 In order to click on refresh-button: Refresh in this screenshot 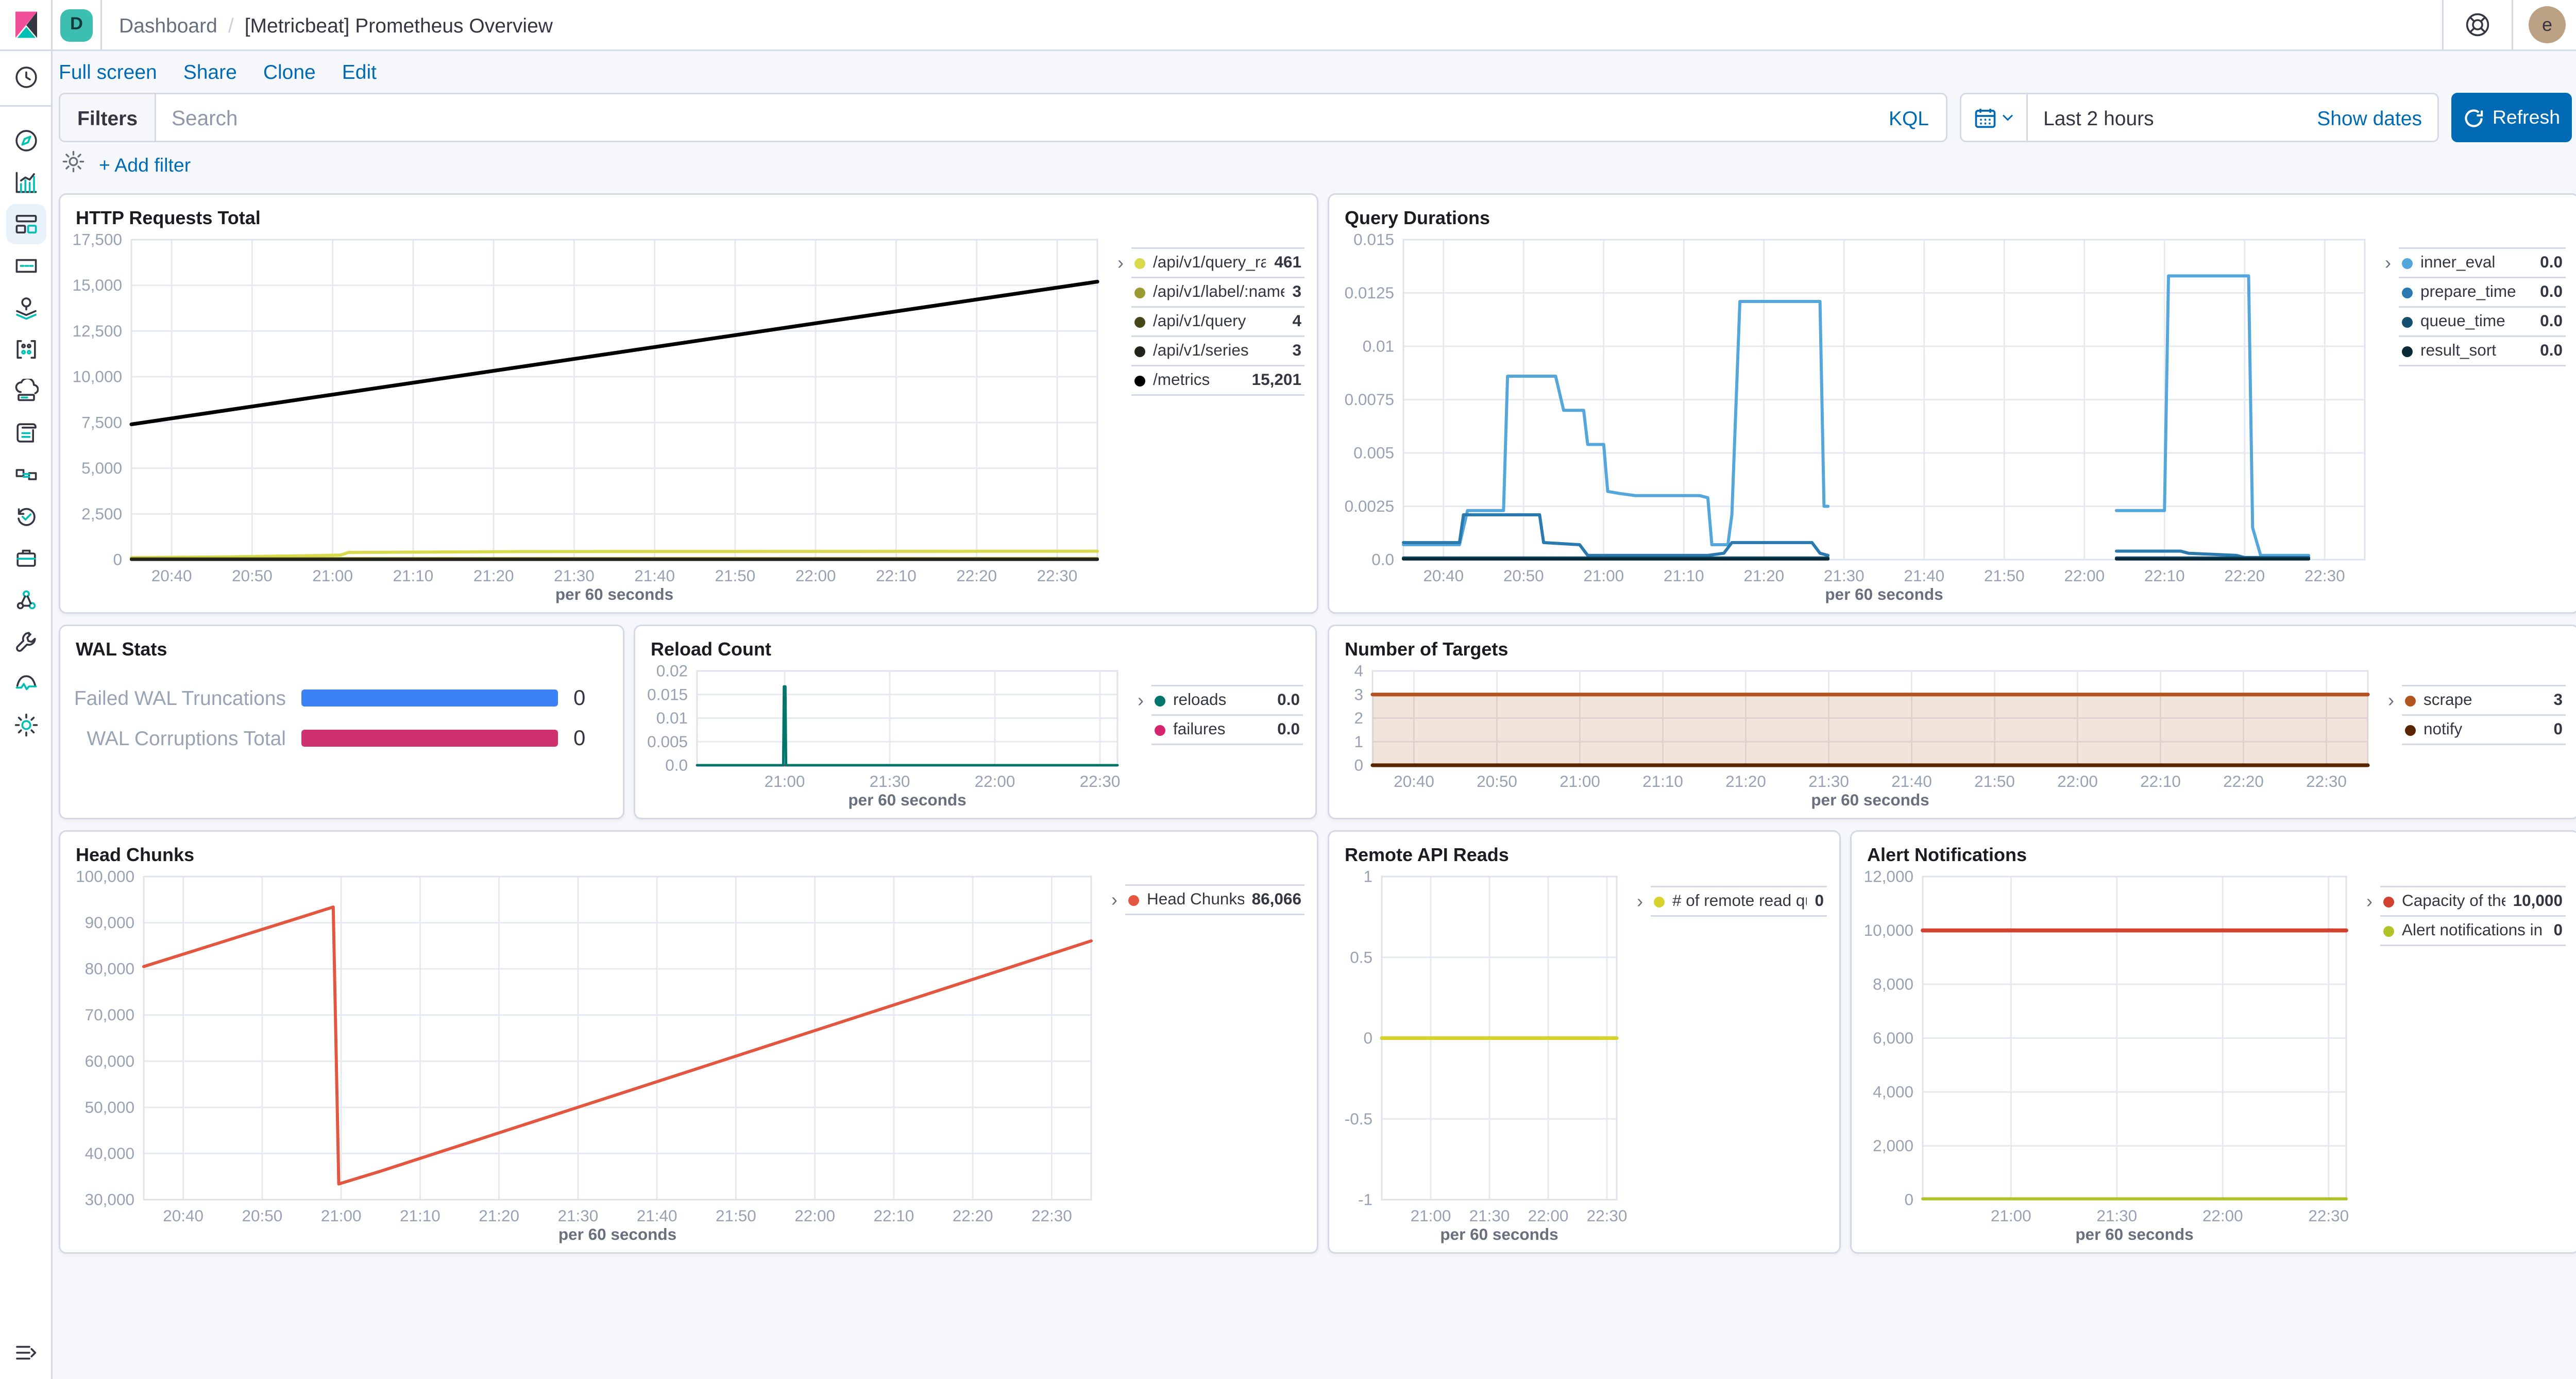, I will do `click(2511, 118)`.